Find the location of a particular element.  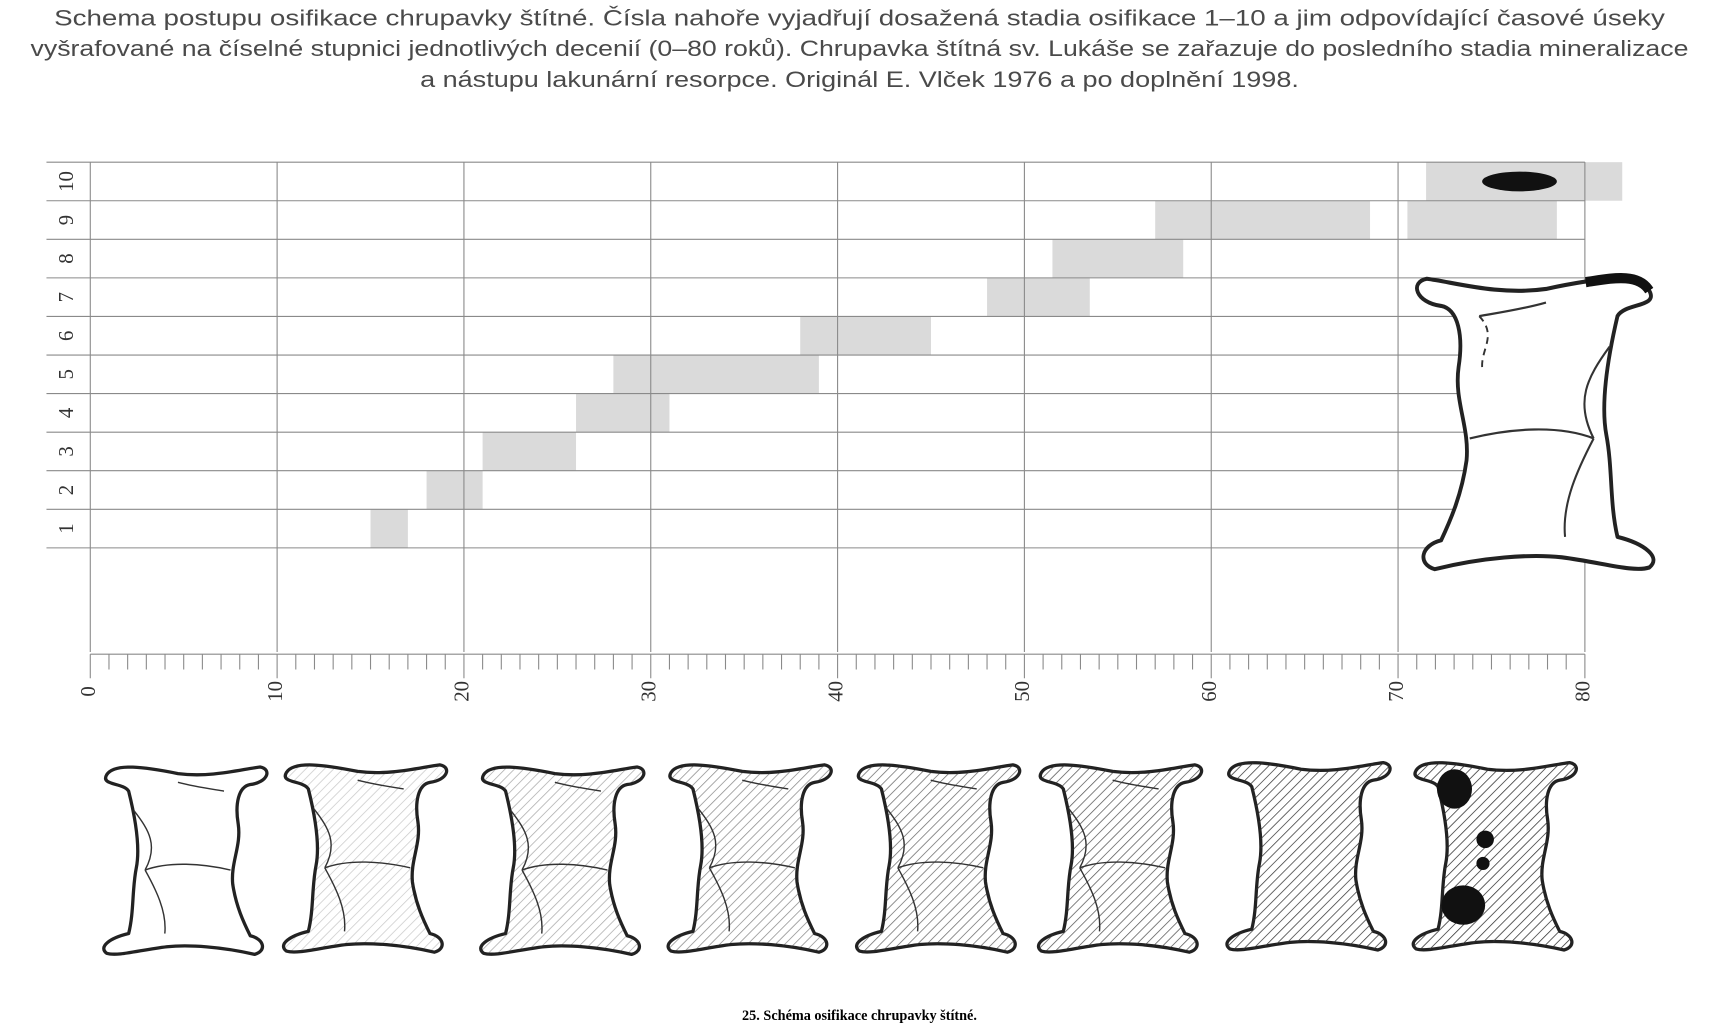

x-tick-label: 40 is located at coordinates (835, 691).